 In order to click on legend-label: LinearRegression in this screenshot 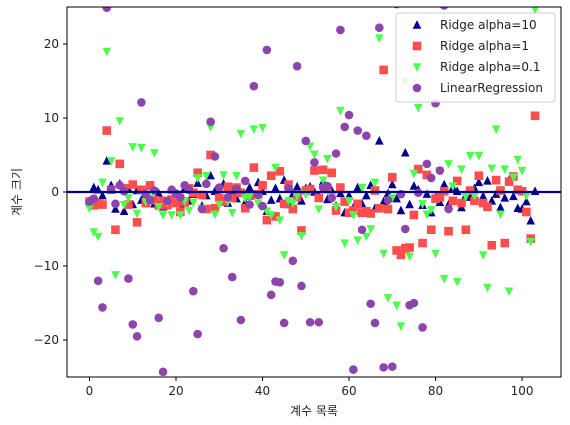, I will do `click(491, 88)`.